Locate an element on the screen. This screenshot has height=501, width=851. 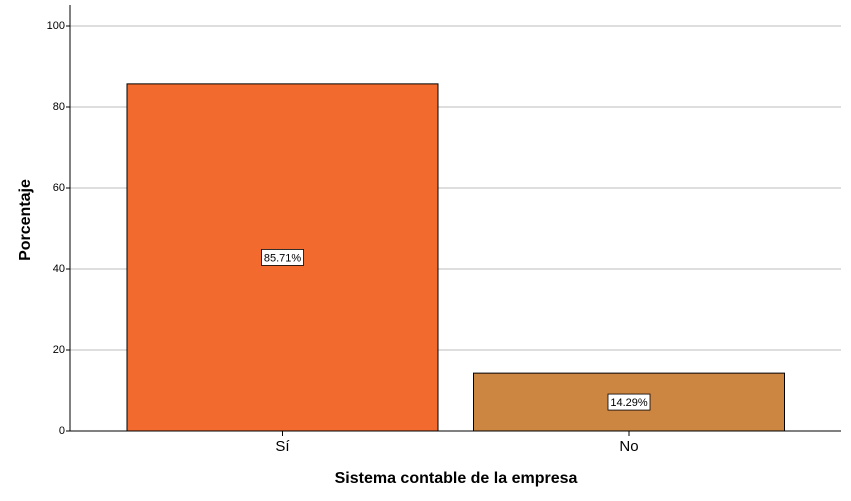
y-tick-label: 0 is located at coordinates (62, 431).